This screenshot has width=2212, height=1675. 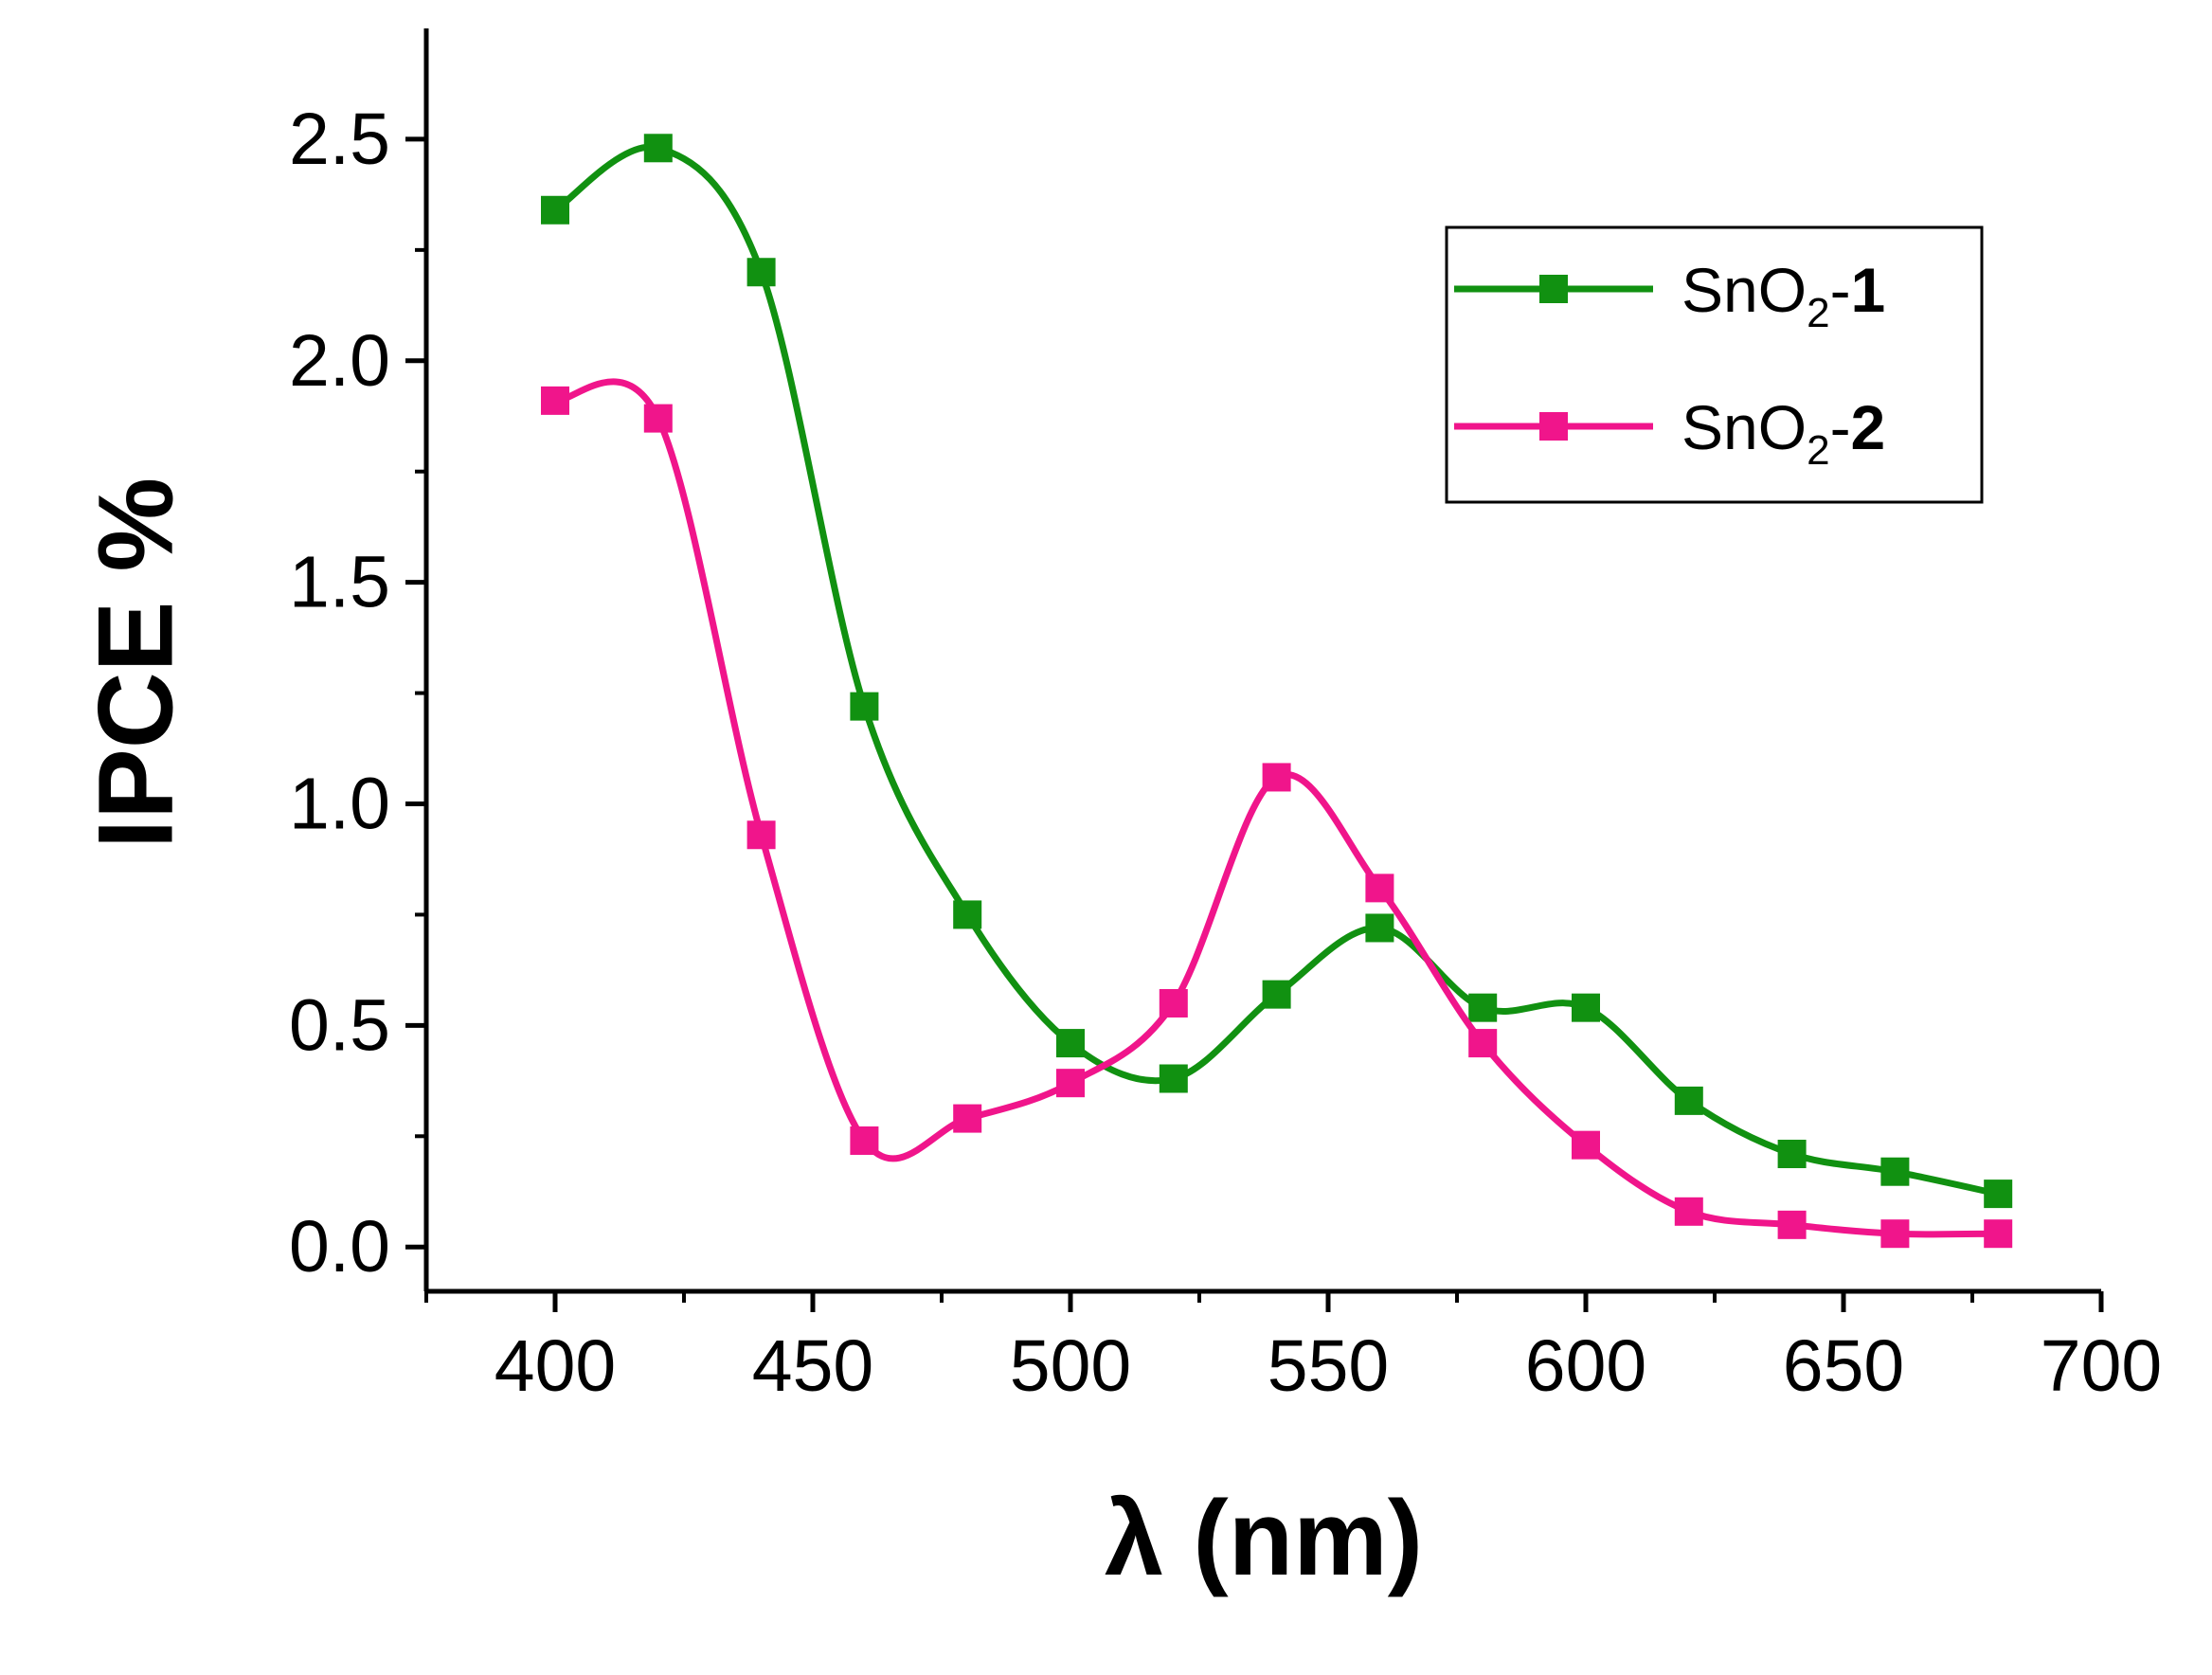 What do you see at coordinates (1783, 295) in the screenshot?
I see `legend-label: SnO2-1` at bounding box center [1783, 295].